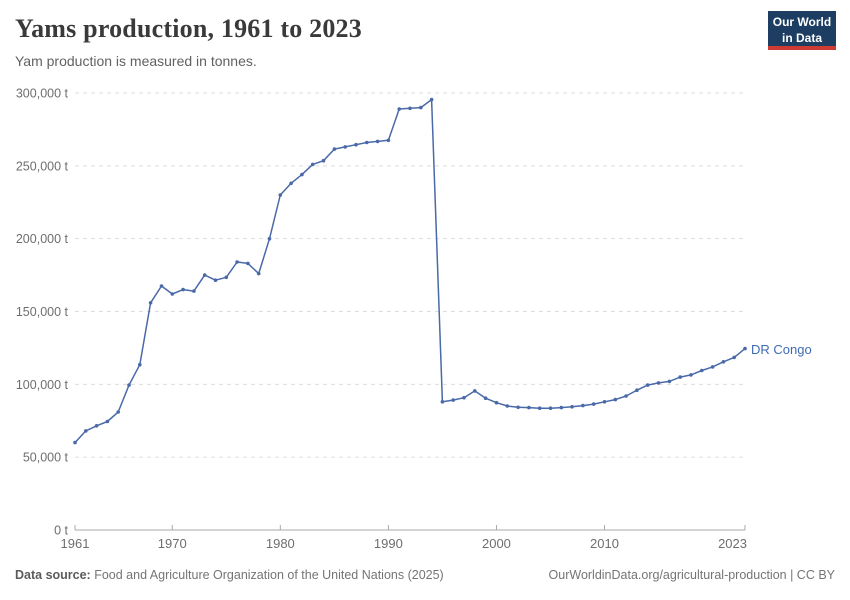 The height and width of the screenshot is (600, 850). I want to click on series-entity-label: DR Congo, so click(781, 349).